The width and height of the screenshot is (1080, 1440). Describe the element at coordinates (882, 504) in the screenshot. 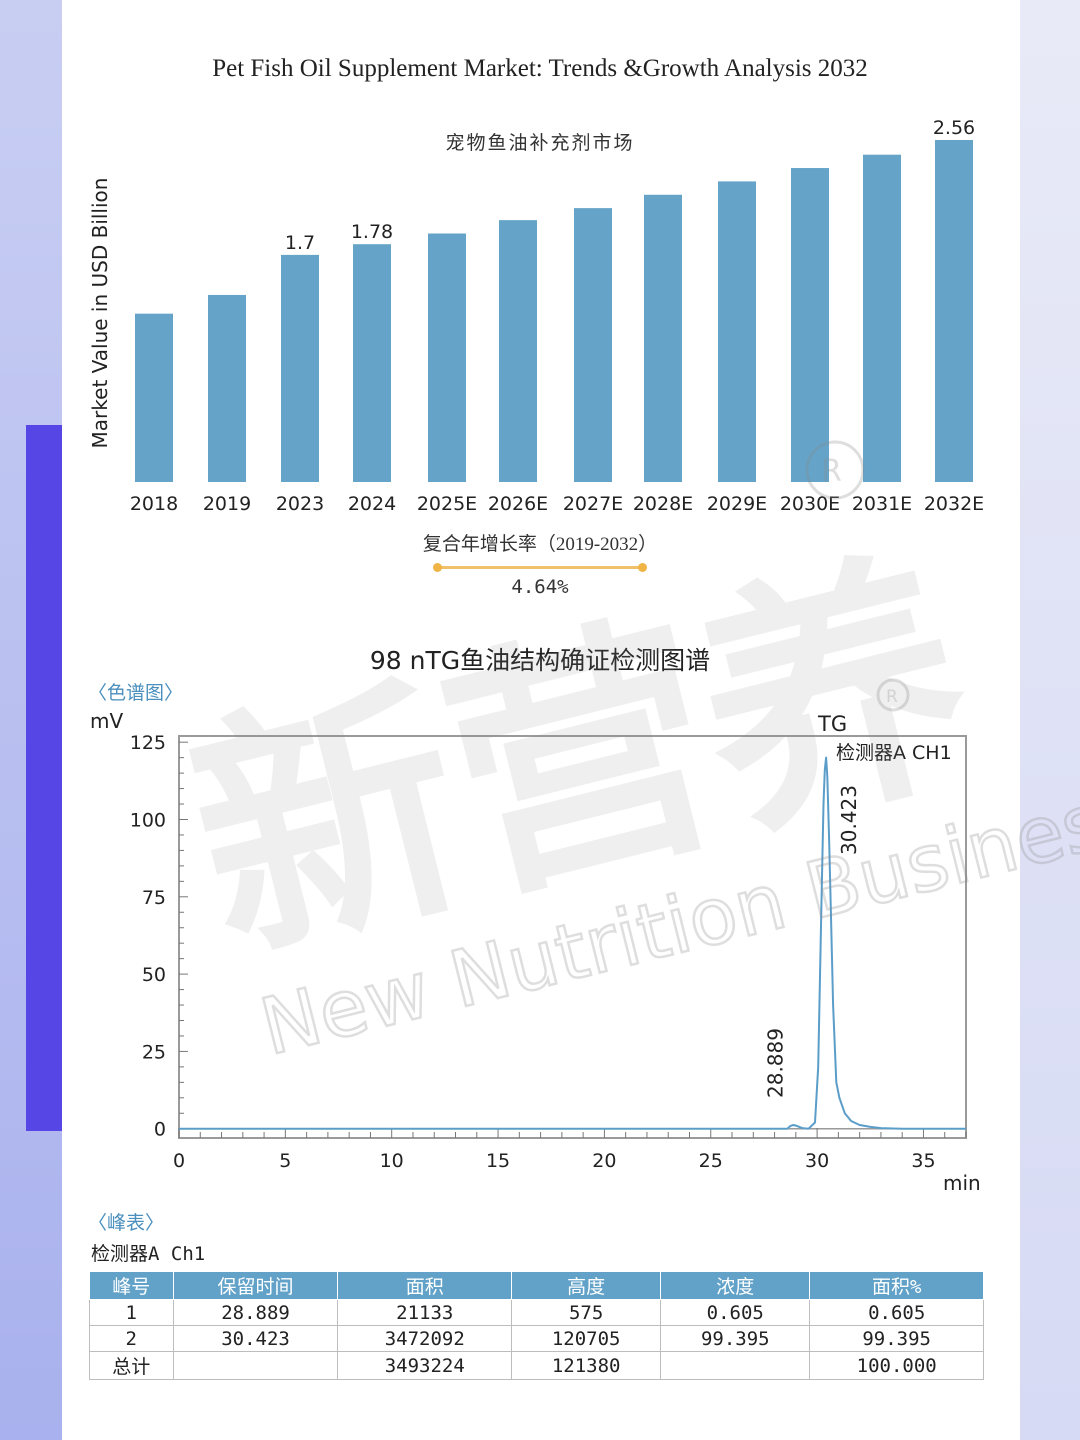

I see `x-tick-label: 2031E` at that location.